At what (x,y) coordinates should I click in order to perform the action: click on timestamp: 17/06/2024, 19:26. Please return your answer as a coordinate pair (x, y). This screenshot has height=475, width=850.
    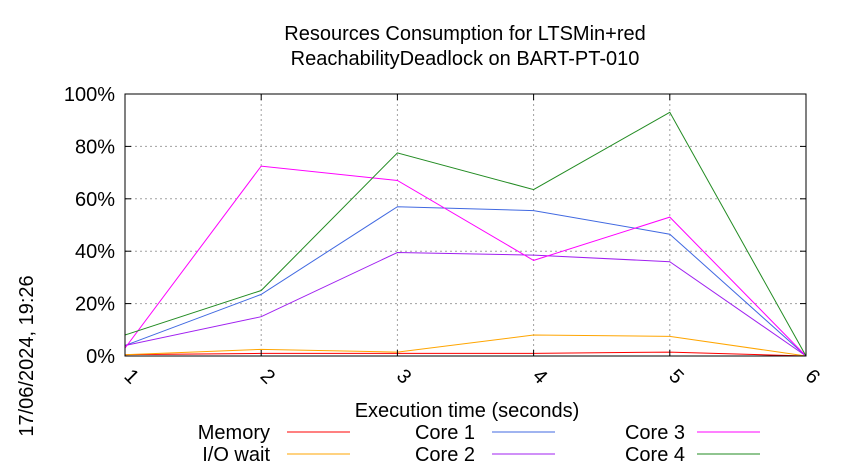
    Looking at the image, I should click on (27, 355).